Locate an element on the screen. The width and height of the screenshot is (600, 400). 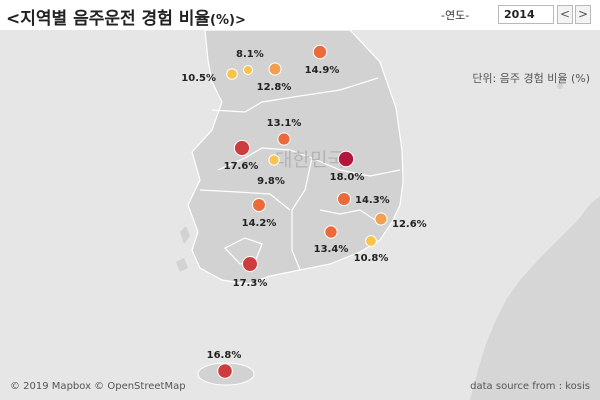
header: <지역별 음주운전 경험 비율(%)> -연도- 2014 < > is located at coordinates (300, 15).